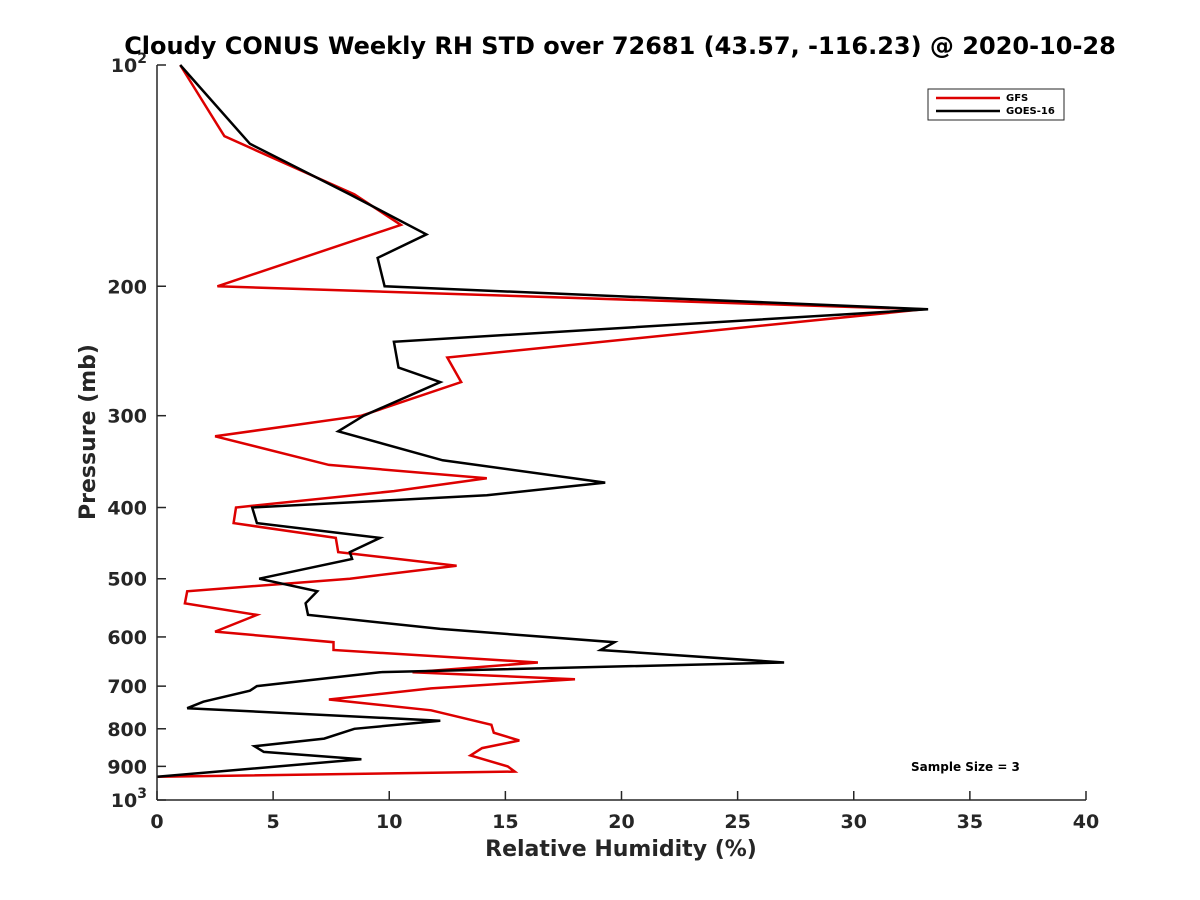 This screenshot has width=1200, height=900. I want to click on y-tick-label-700: 700, so click(127, 687).